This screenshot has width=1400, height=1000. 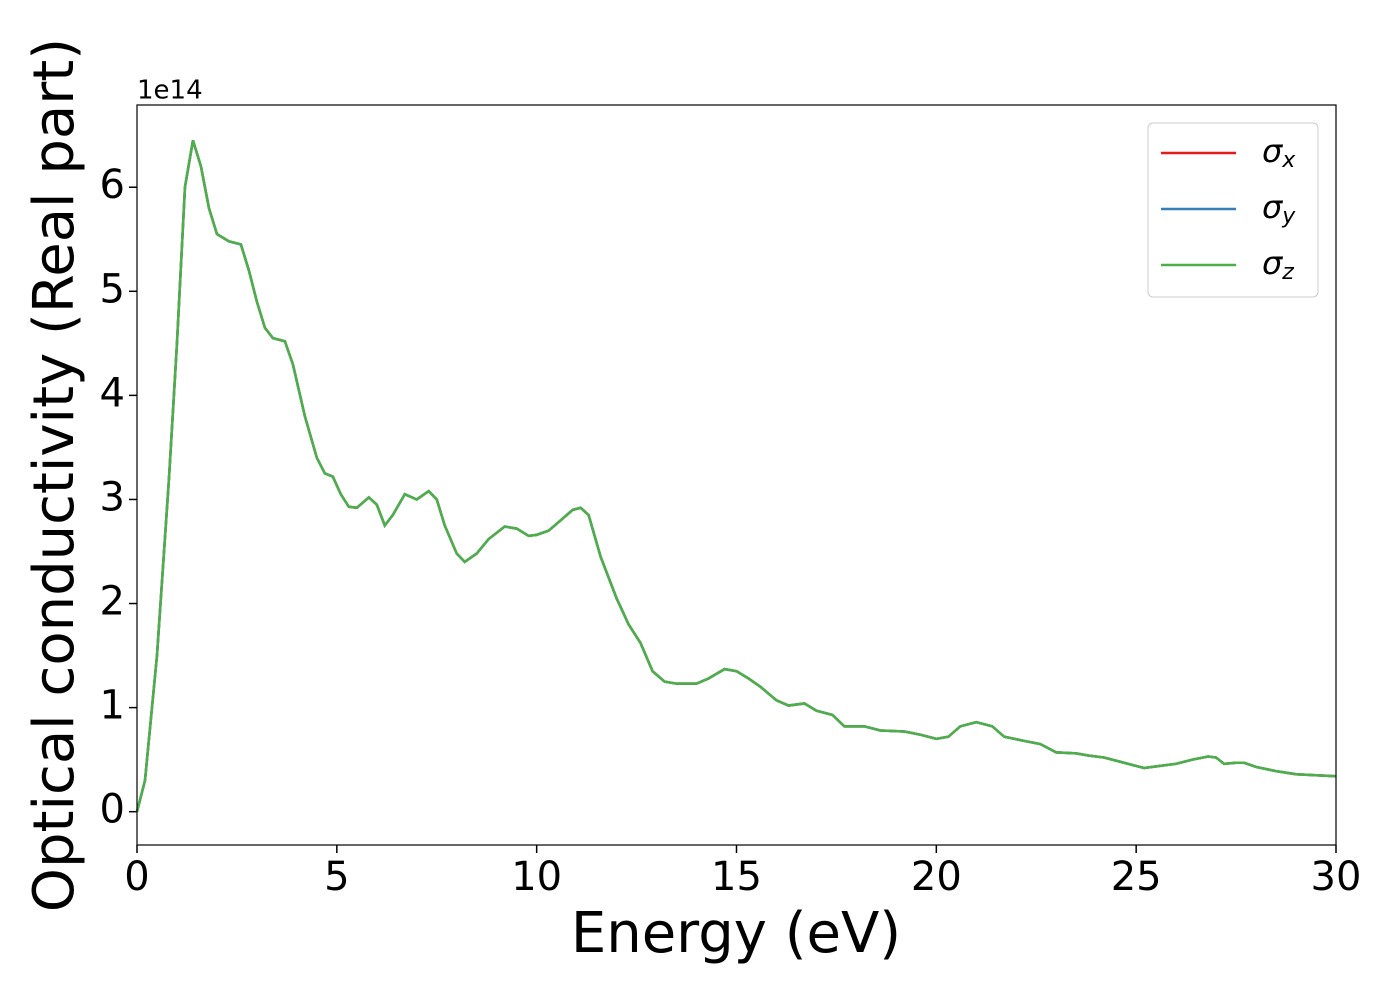 What do you see at coordinates (112, 185) in the screenshot?
I see `y-tick-label: 6` at bounding box center [112, 185].